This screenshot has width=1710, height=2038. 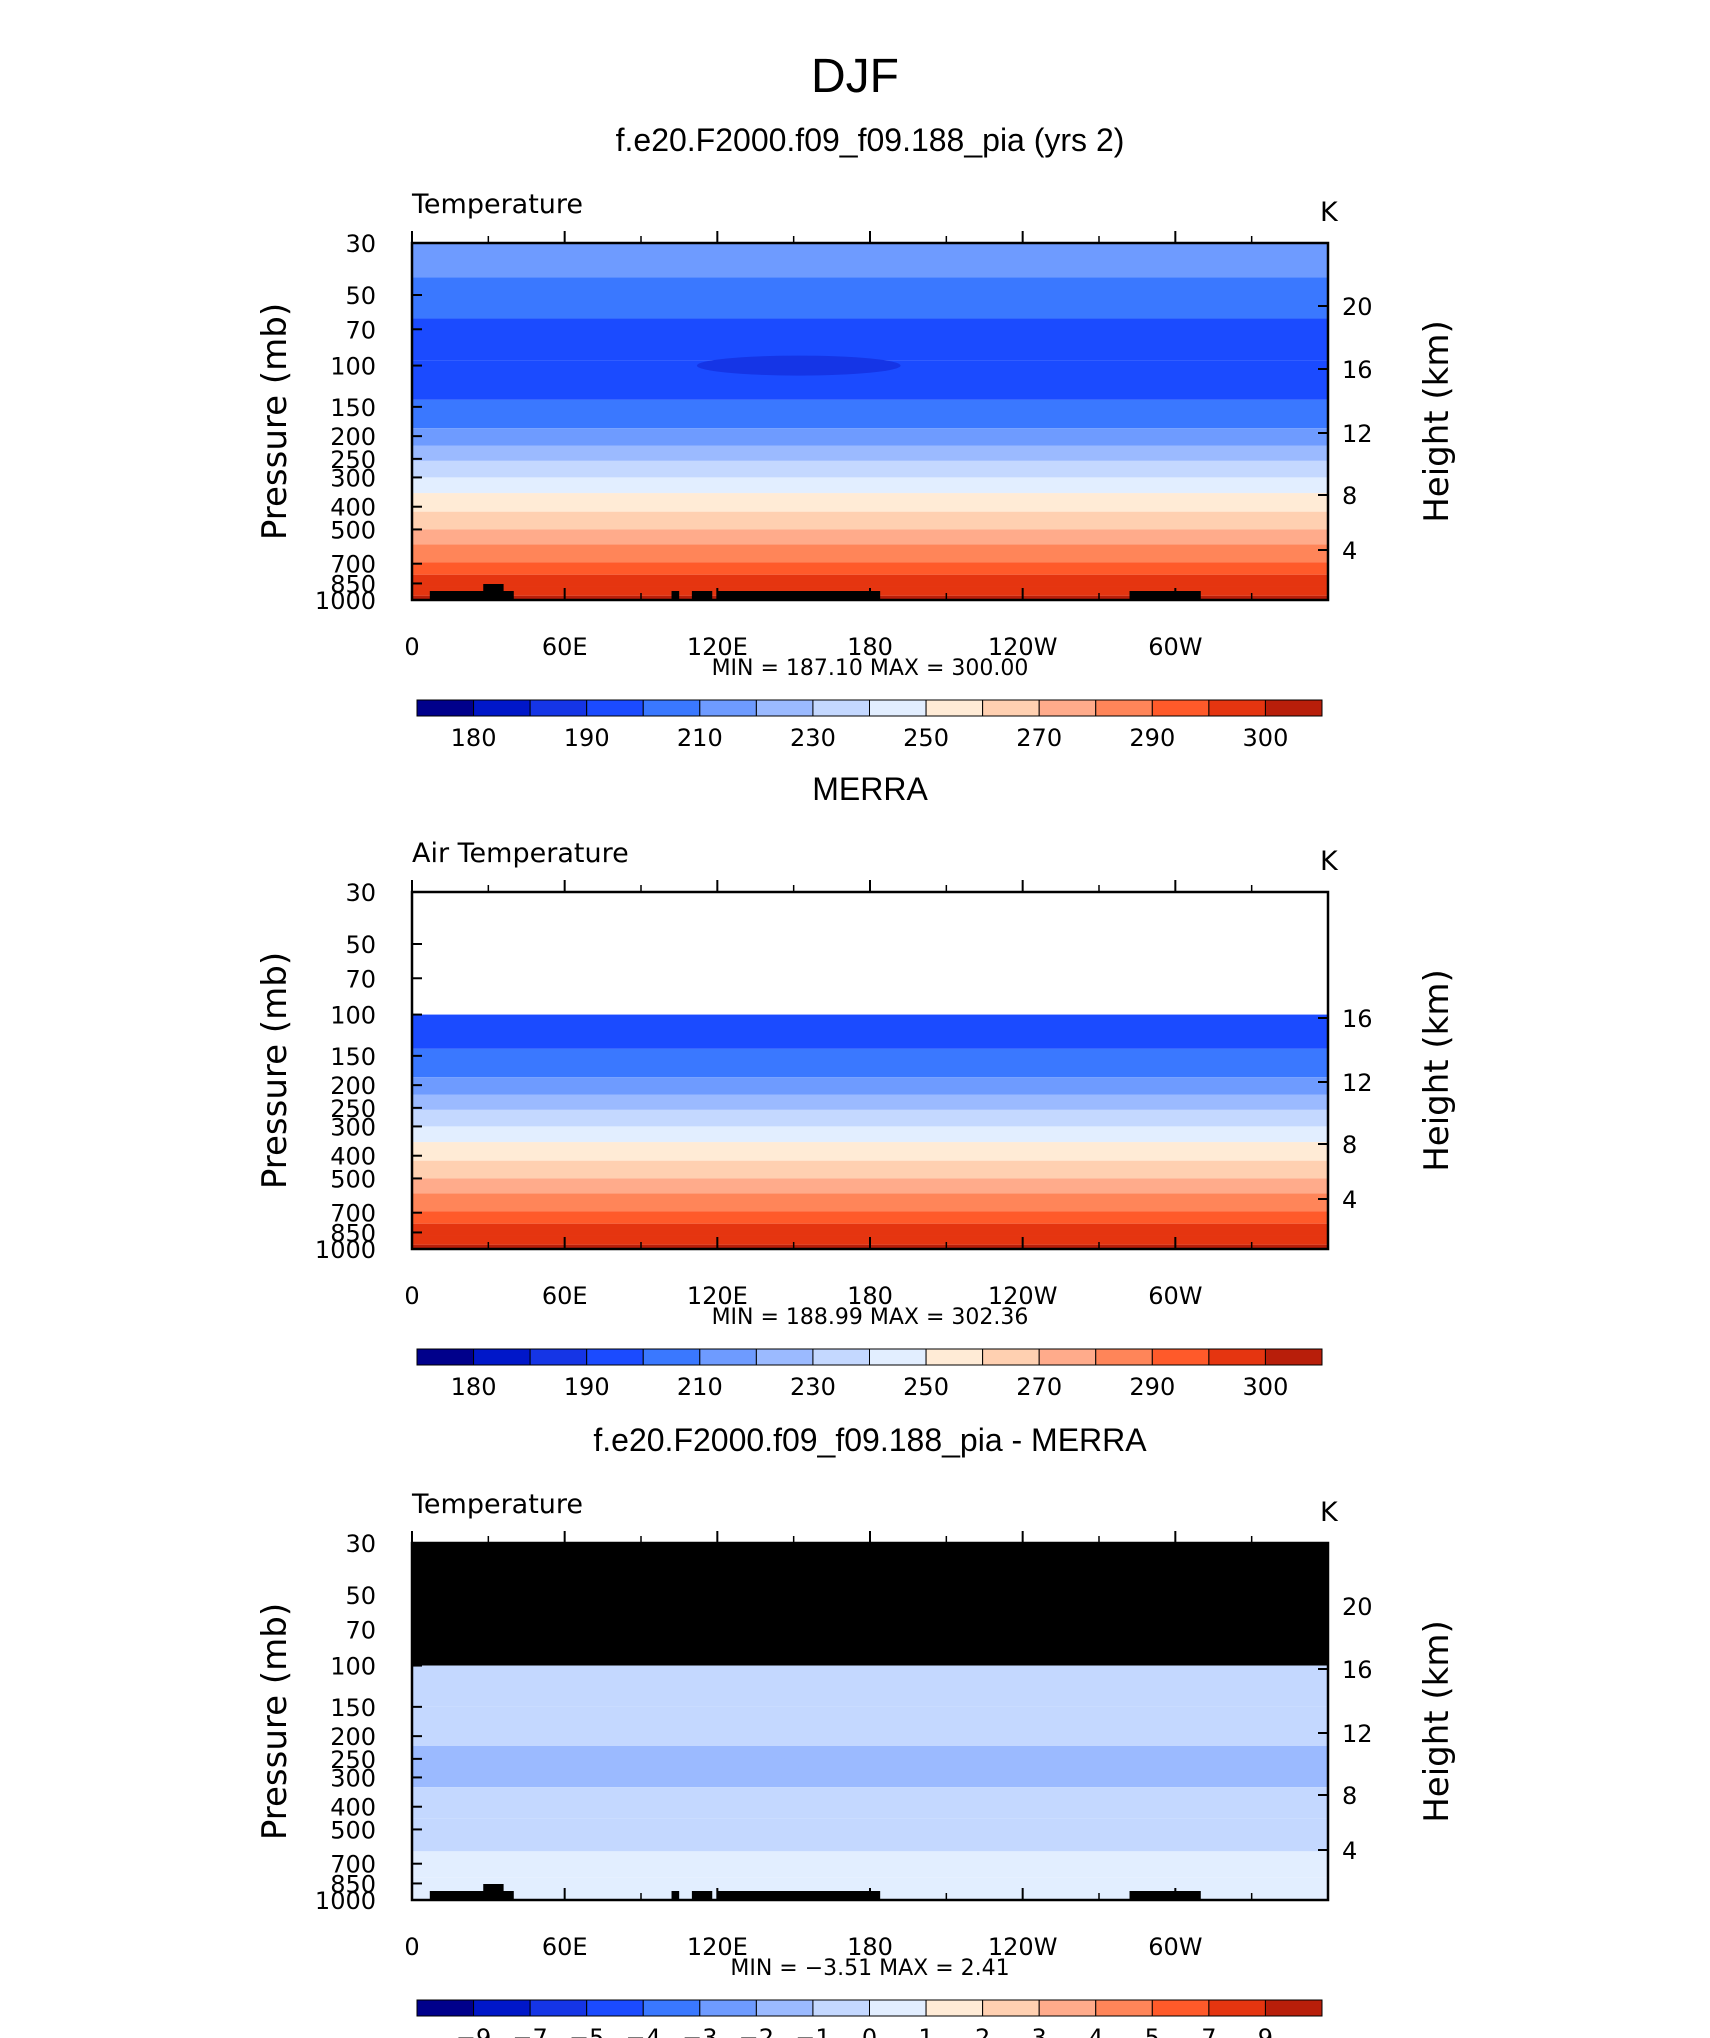 What do you see at coordinates (497, 1504) in the screenshot?
I see `chart-subtitle: Temperature` at bounding box center [497, 1504].